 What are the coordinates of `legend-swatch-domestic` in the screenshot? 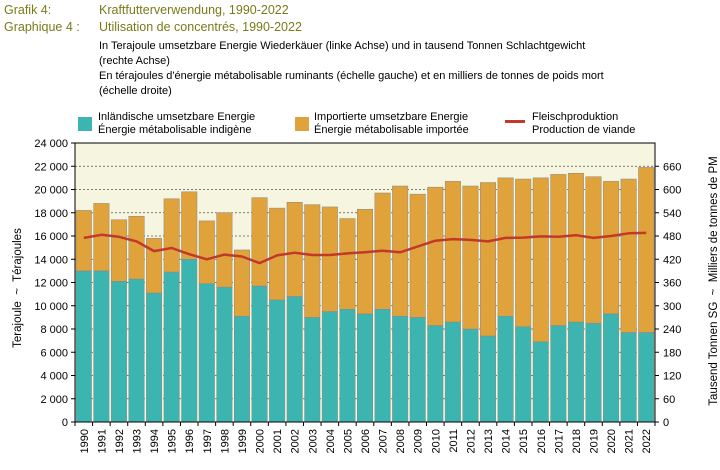 It's located at (85, 124).